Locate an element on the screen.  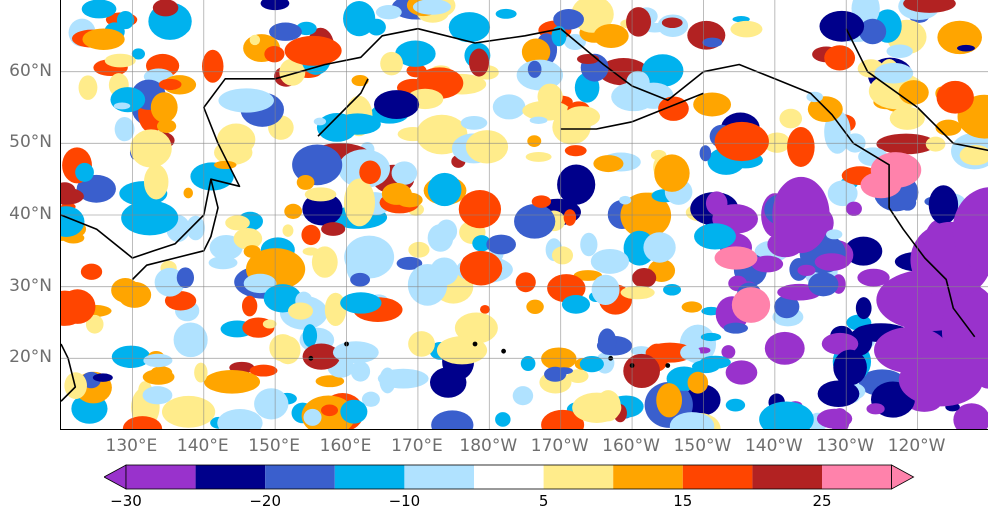
longitude-label: 120°W is located at coordinates (916, 446).